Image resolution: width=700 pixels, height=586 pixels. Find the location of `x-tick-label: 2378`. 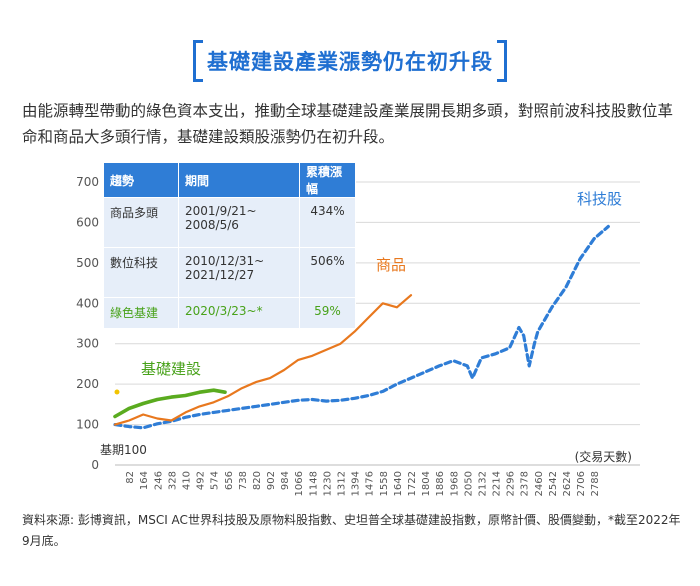

x-tick-label: 2378 is located at coordinates (525, 483).